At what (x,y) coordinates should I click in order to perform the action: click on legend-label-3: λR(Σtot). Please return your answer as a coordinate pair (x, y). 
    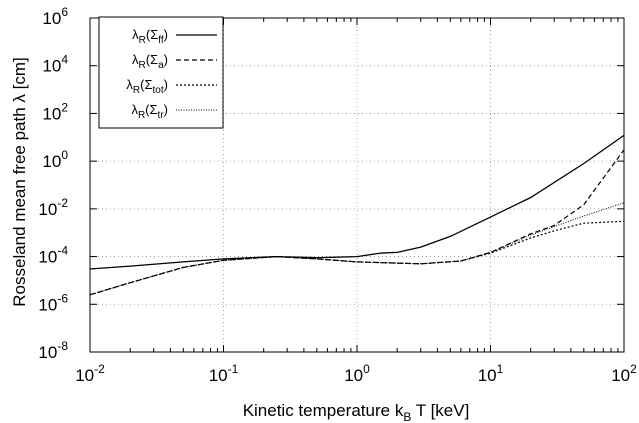
    Looking at the image, I should click on (147, 86).